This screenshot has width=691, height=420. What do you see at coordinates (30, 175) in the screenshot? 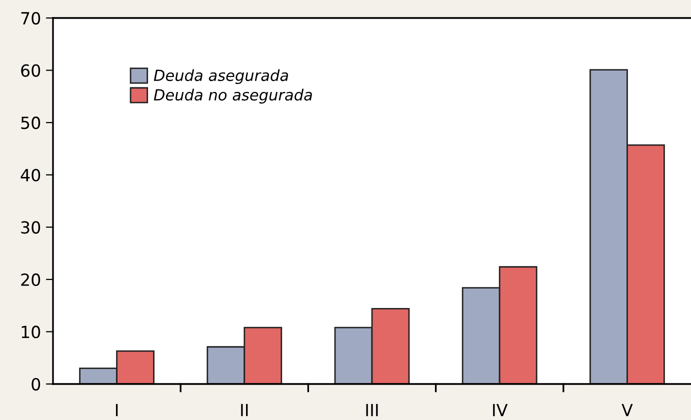
I see `y-tick-label: 40` at bounding box center [30, 175].